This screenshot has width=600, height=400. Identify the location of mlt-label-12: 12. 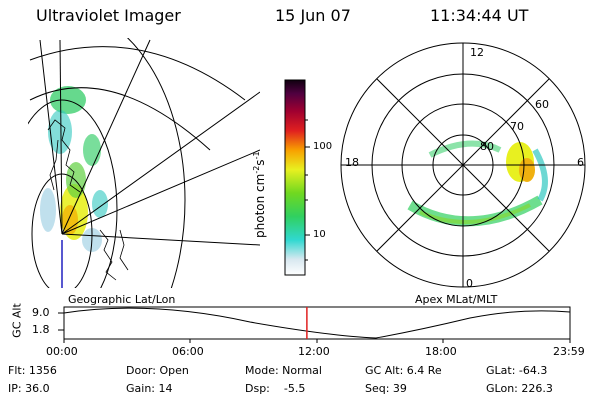
(477, 52).